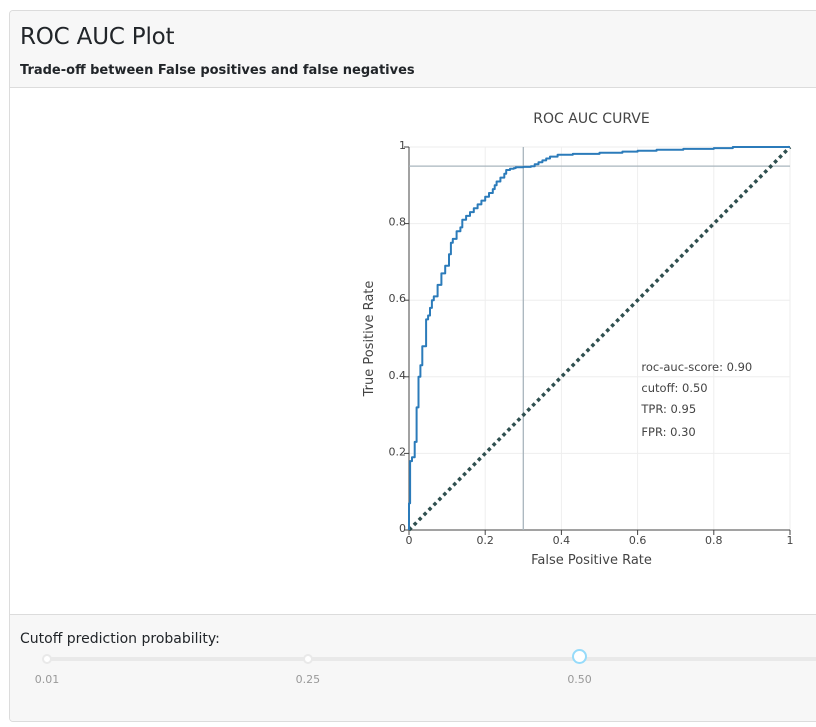  I want to click on y-tick-label: 0.8, so click(398, 222).